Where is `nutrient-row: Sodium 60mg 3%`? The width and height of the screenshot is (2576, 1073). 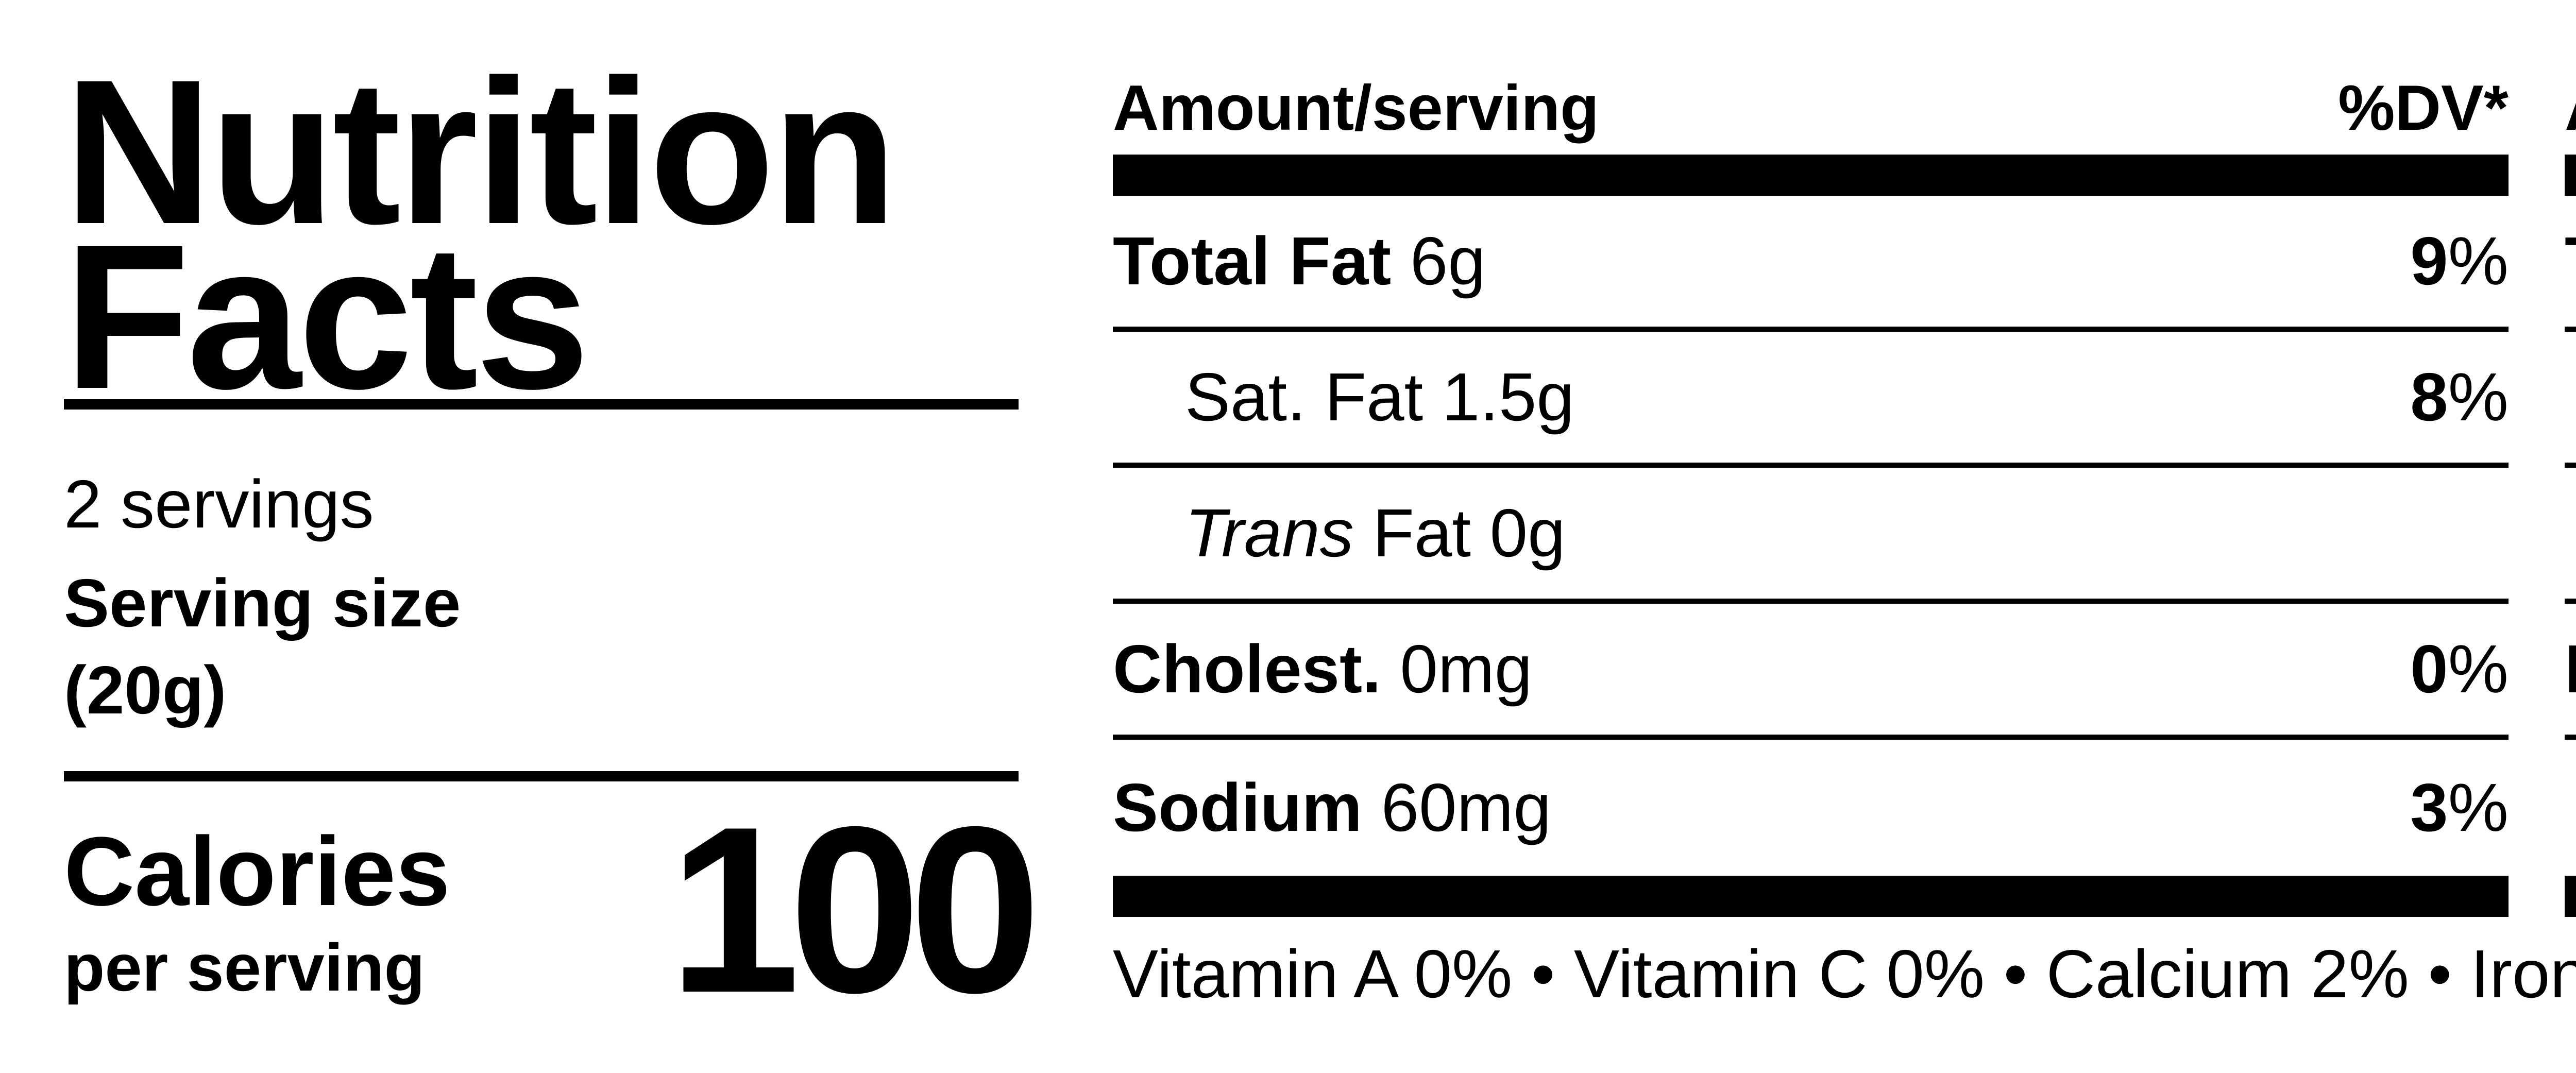 nutrient-row: Sodium 60mg 3% is located at coordinates (1811, 808).